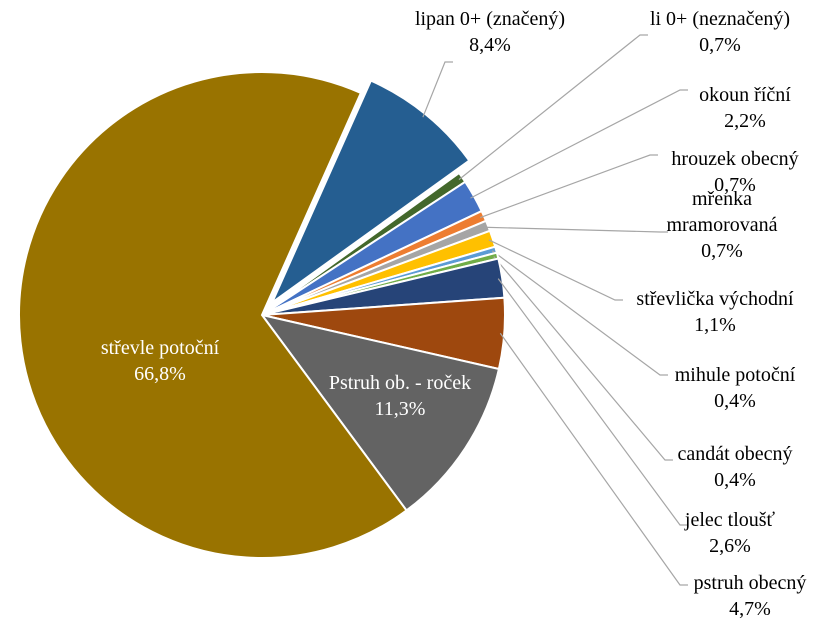 Image resolution: width=829 pixels, height=626 pixels. I want to click on value-label: 2,6%, so click(730, 546).